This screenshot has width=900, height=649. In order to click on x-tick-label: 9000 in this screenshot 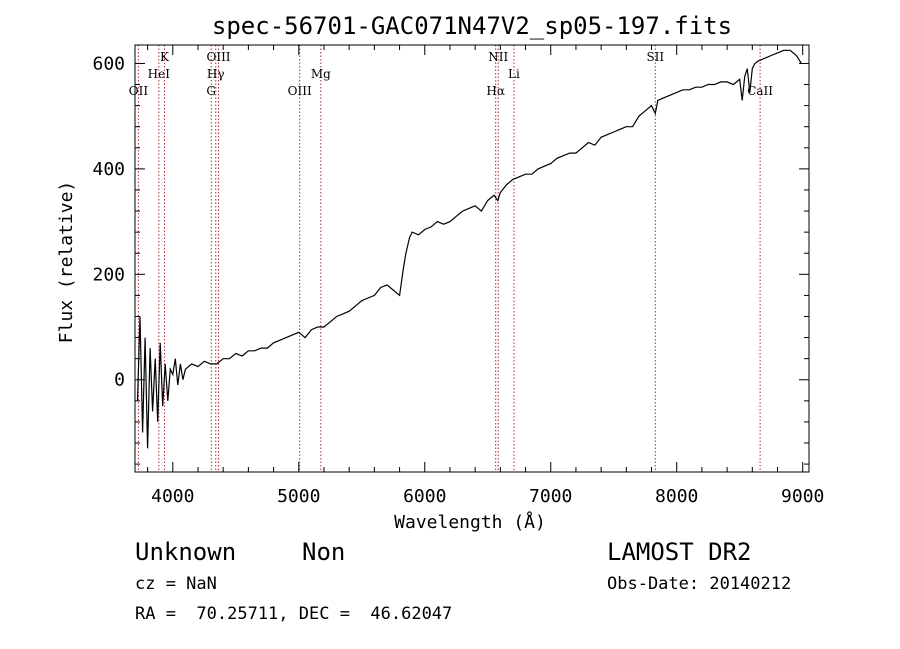, I will do `click(802, 496)`.